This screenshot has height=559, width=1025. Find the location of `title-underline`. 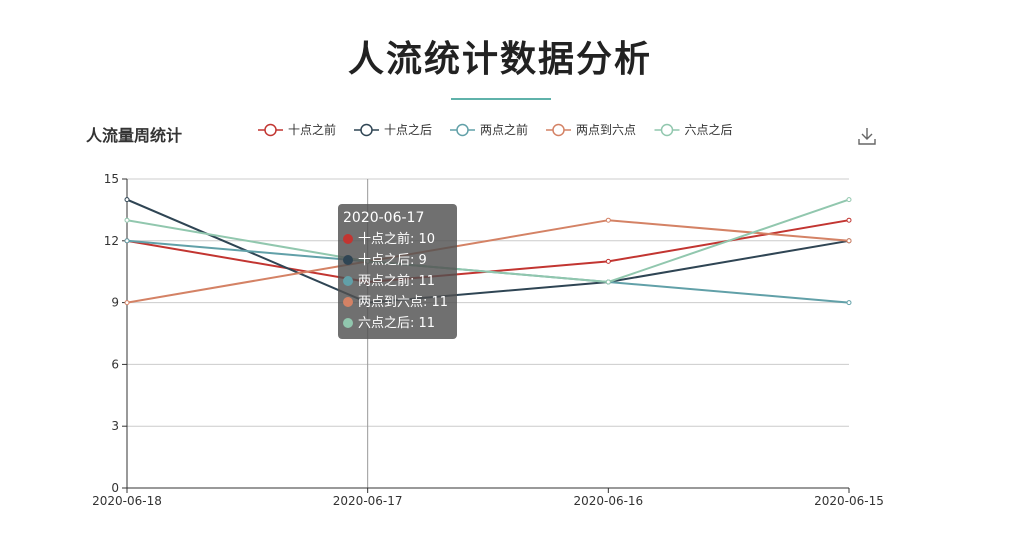

title-underline is located at coordinates (501, 99).